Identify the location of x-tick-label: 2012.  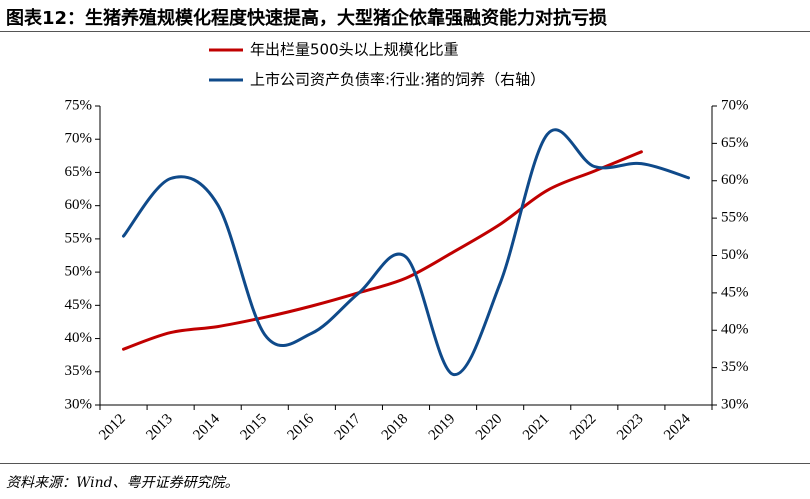
(112, 427).